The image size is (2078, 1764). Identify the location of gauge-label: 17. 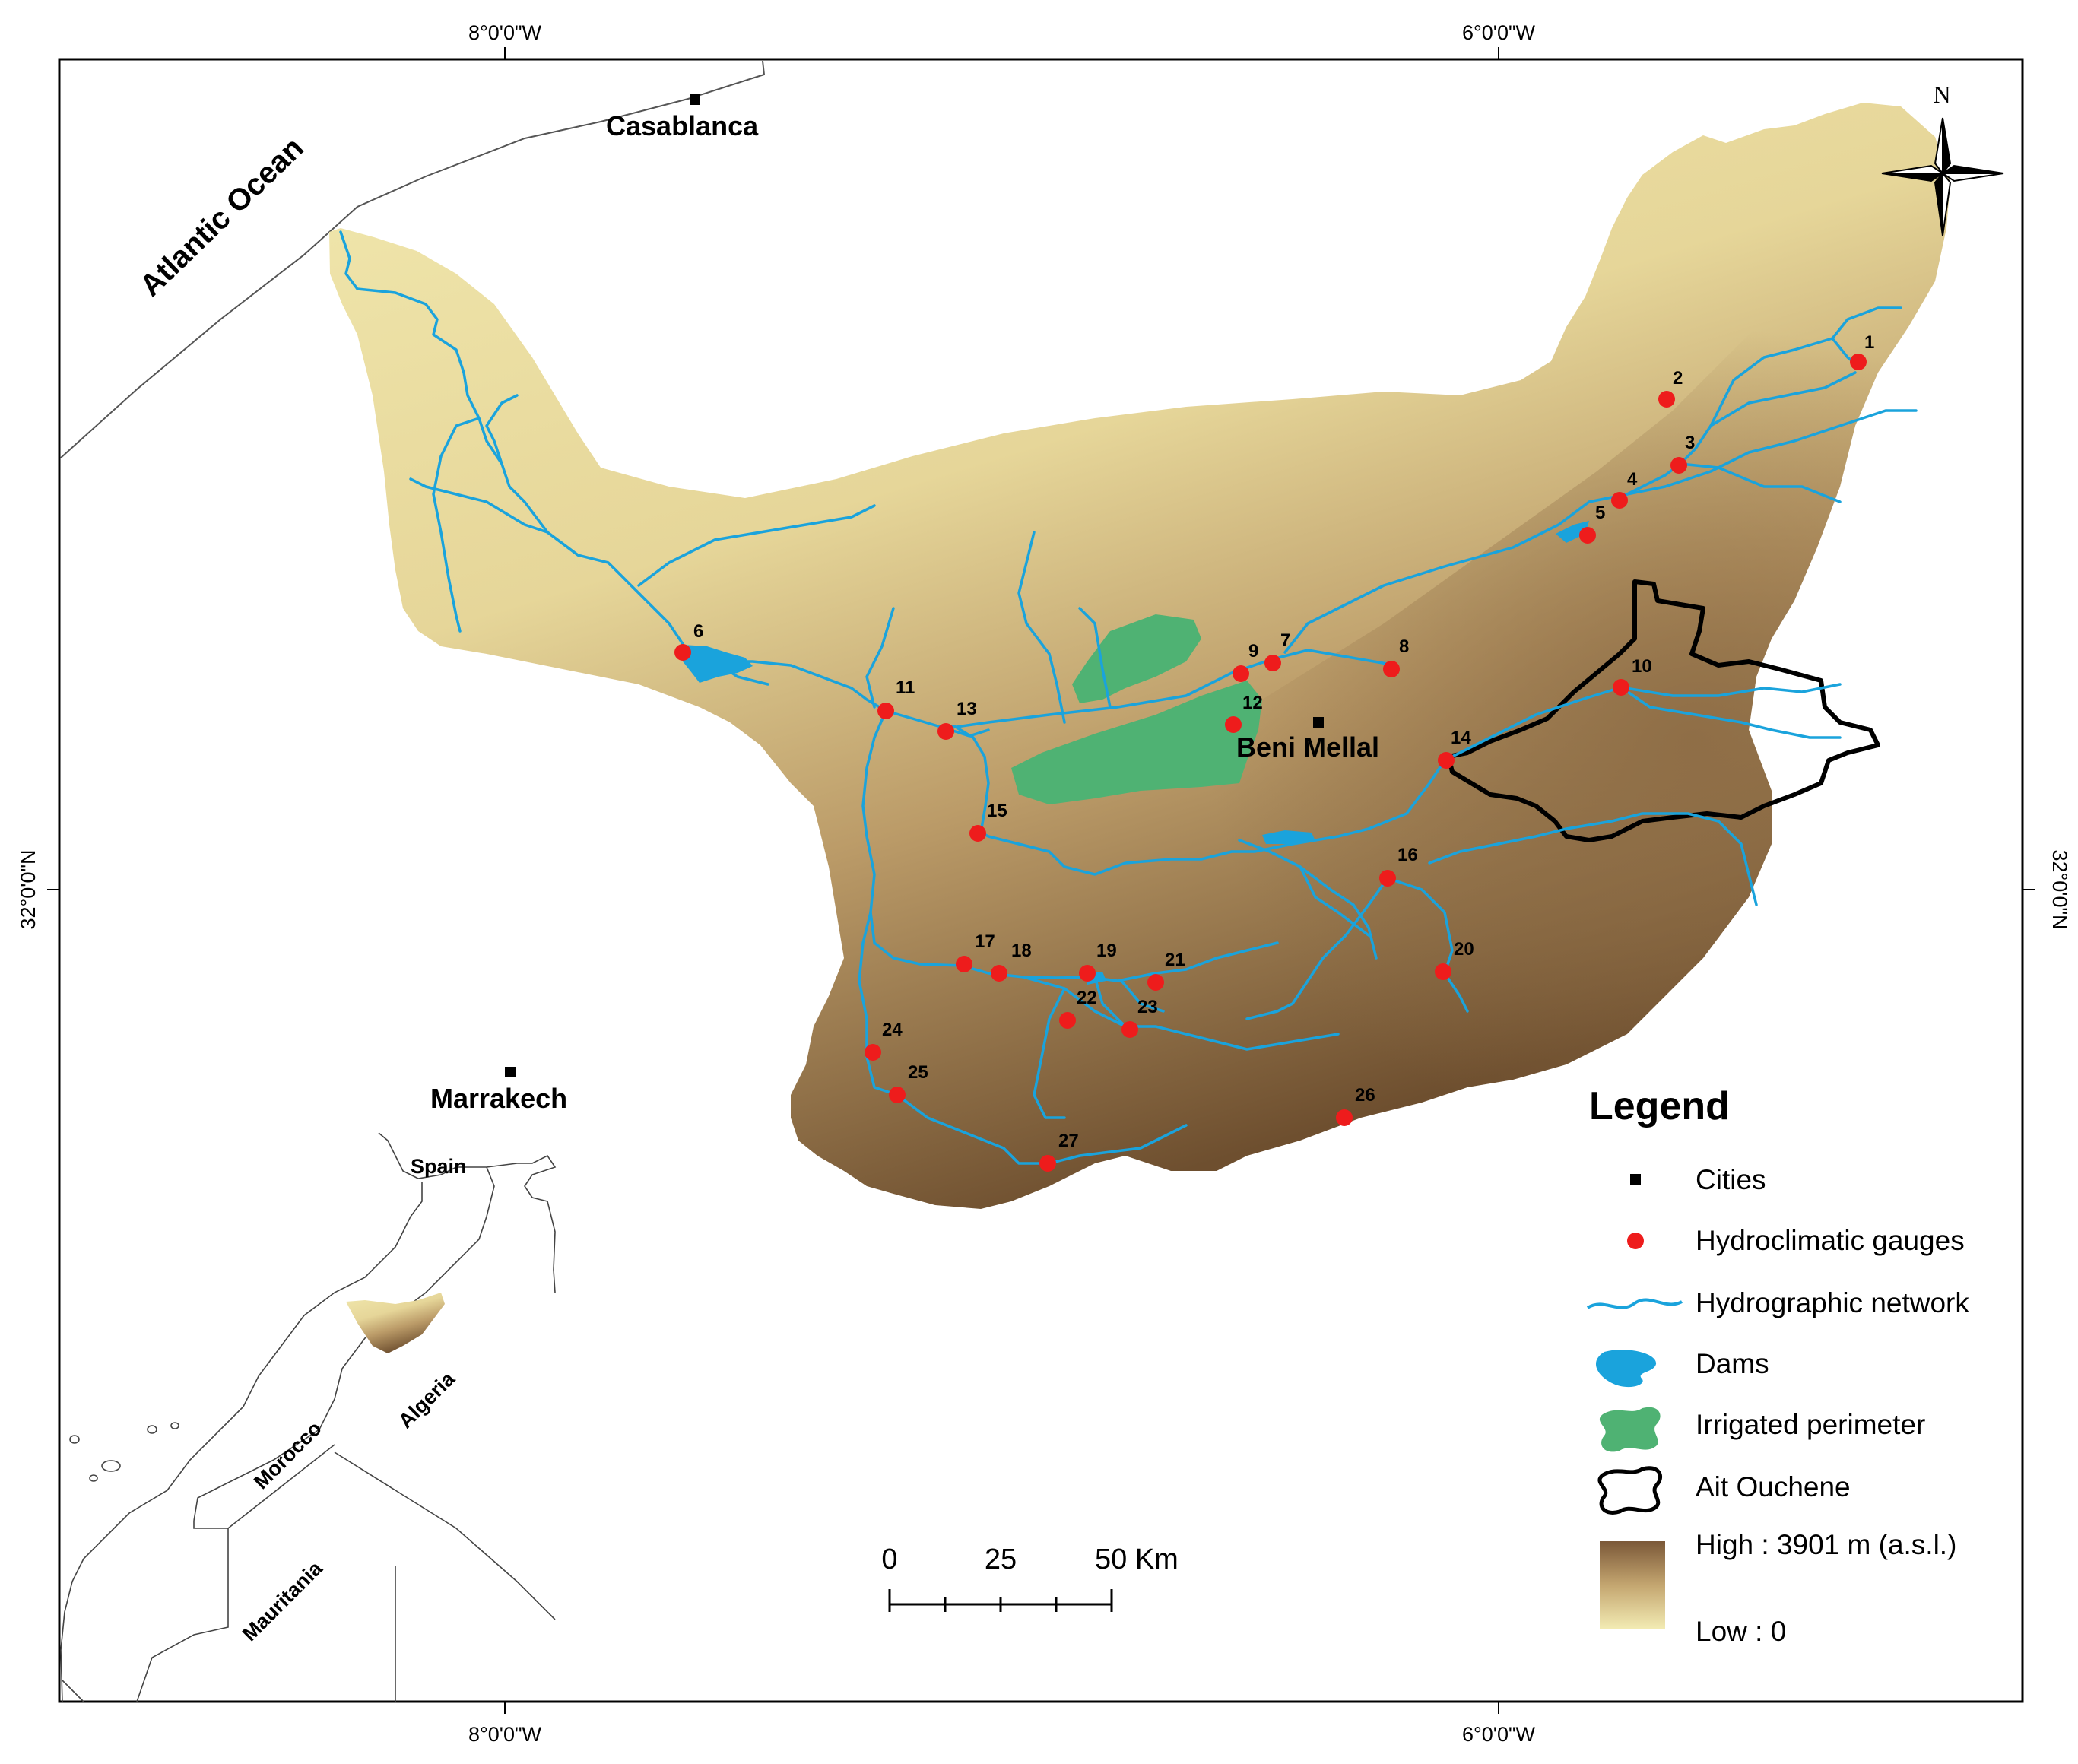
(985, 941).